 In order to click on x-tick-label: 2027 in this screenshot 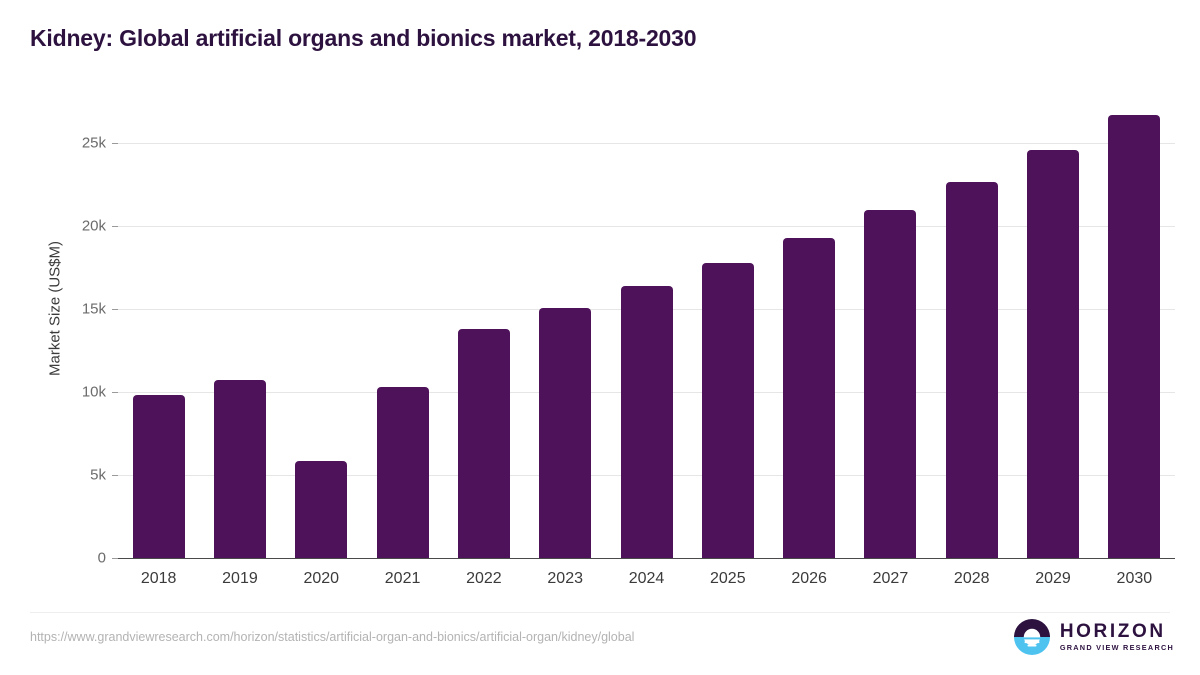, I will do `click(890, 578)`.